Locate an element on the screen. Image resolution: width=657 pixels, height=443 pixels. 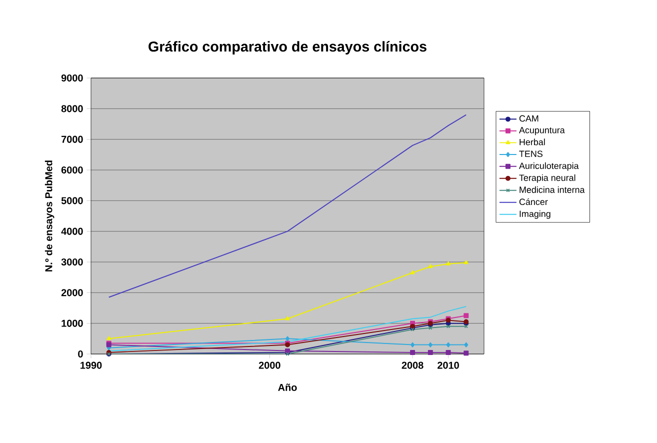
y-tick-label: 1000 is located at coordinates (72, 323).